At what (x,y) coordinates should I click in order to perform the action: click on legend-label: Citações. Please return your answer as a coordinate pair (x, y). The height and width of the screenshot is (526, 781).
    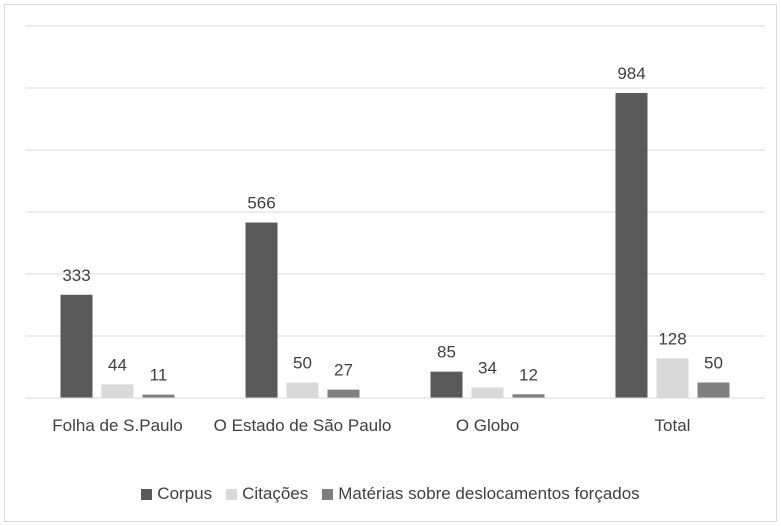
    Looking at the image, I should click on (275, 493).